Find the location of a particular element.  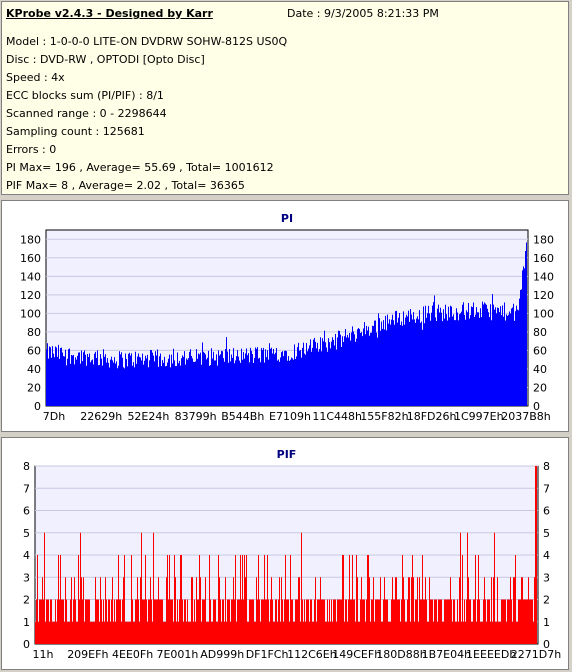

info-errors: Errors : 0 is located at coordinates (31, 149).